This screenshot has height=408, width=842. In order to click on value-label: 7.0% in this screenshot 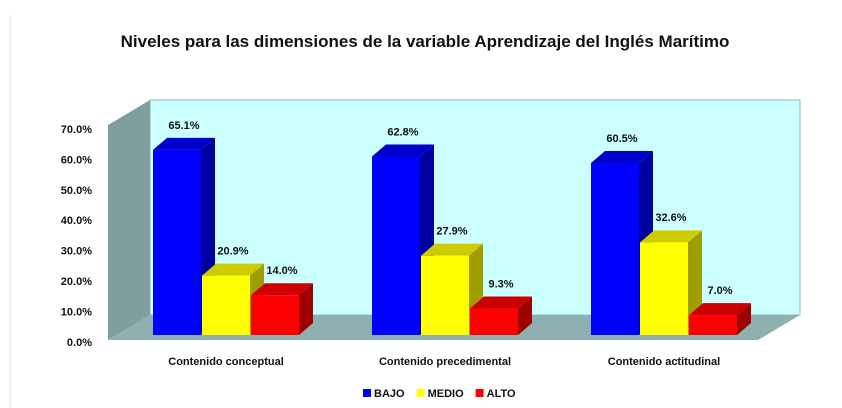, I will do `click(719, 291)`.